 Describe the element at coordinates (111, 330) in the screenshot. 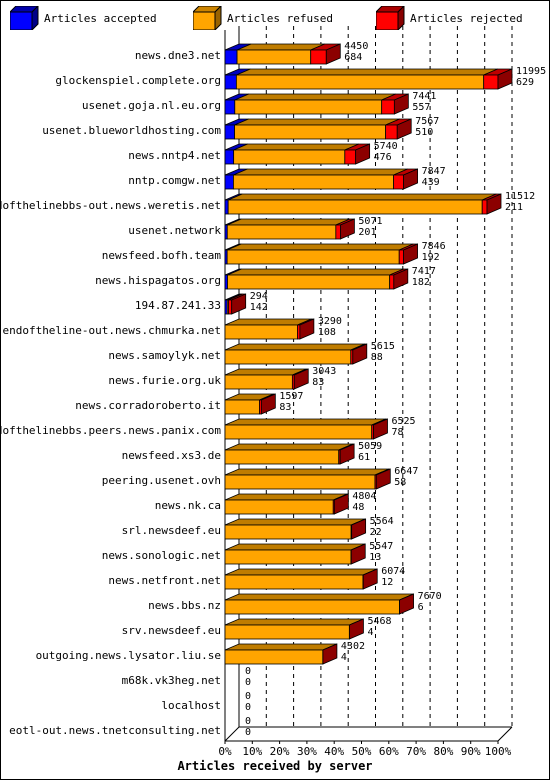

I see `category-label: endoftheline-out.news.chmurka.net` at that location.